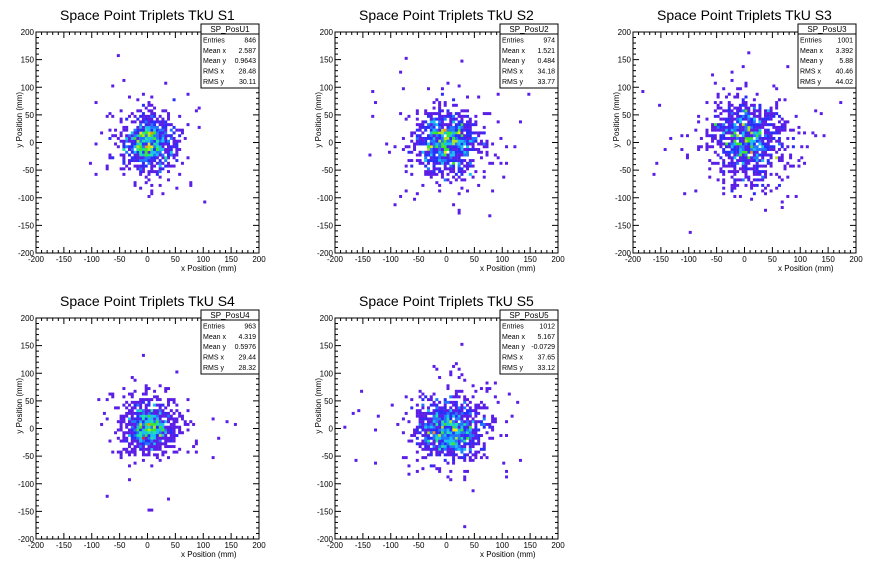 Image resolution: width=896 pixels, height=572 pixels. Describe the element at coordinates (209, 554) in the screenshot. I see `x-axis-label: x Position (mm)` at that location.